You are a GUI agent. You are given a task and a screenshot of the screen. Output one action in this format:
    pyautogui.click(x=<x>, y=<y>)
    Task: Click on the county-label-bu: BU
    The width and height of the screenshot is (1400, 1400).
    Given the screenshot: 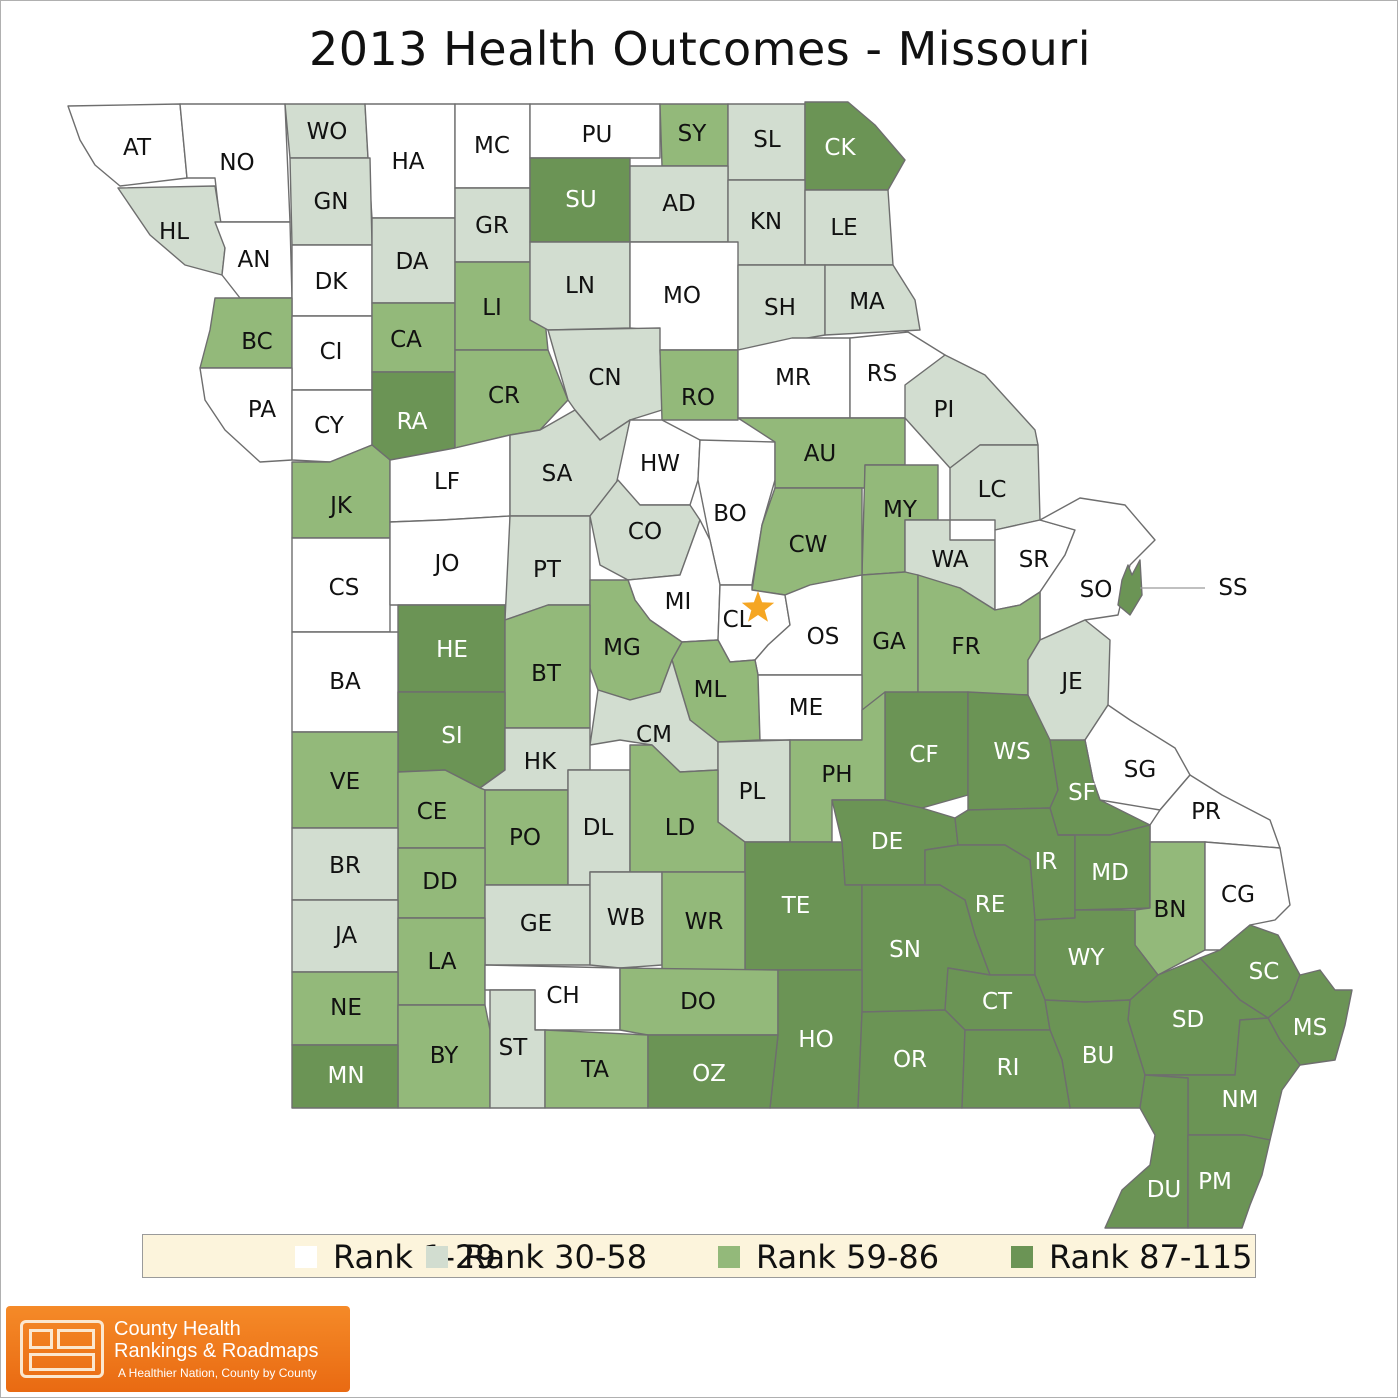 What is the action you would take?
    pyautogui.click(x=1098, y=1056)
    